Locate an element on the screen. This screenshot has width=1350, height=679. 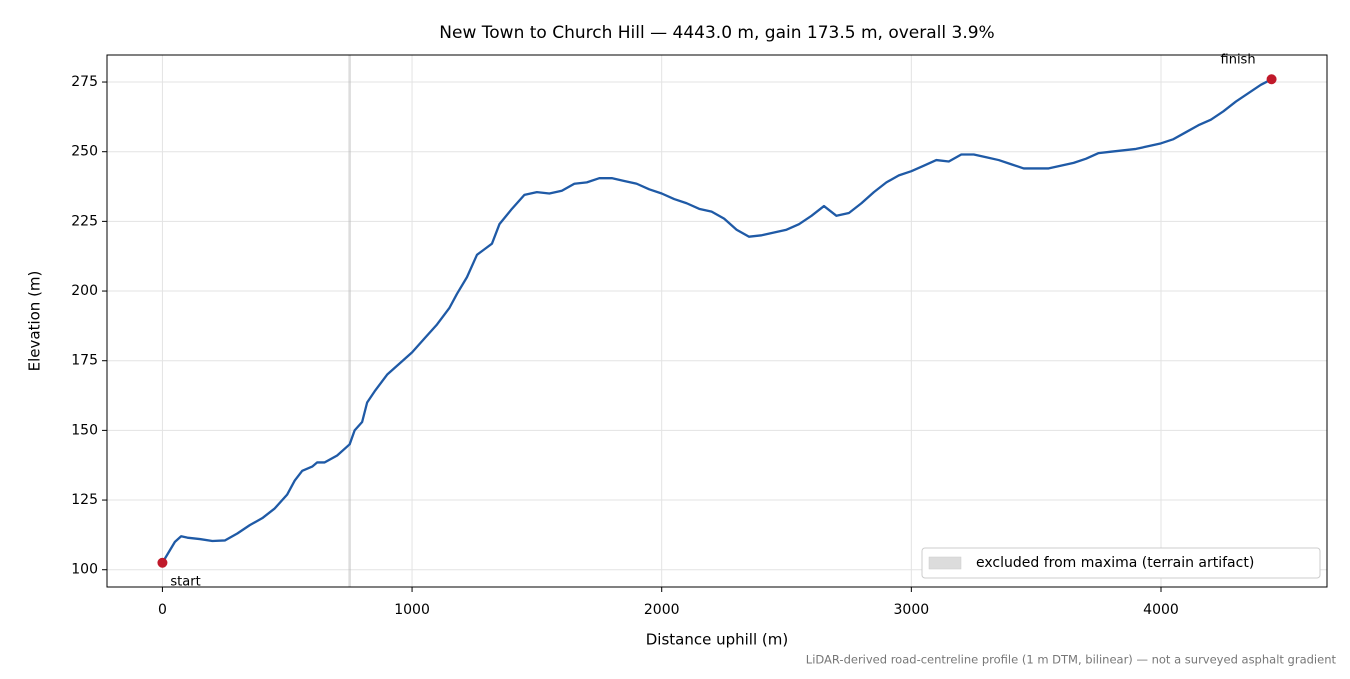
y-tick-label: 100 is located at coordinates (84, 570).